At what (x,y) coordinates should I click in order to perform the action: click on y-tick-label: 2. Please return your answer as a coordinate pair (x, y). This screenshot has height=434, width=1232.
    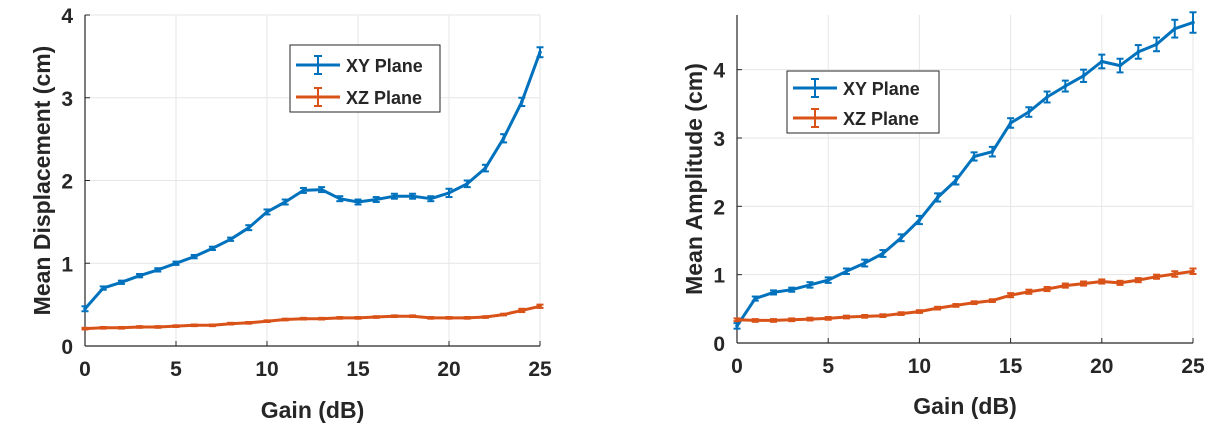
    Looking at the image, I should click on (67, 182).